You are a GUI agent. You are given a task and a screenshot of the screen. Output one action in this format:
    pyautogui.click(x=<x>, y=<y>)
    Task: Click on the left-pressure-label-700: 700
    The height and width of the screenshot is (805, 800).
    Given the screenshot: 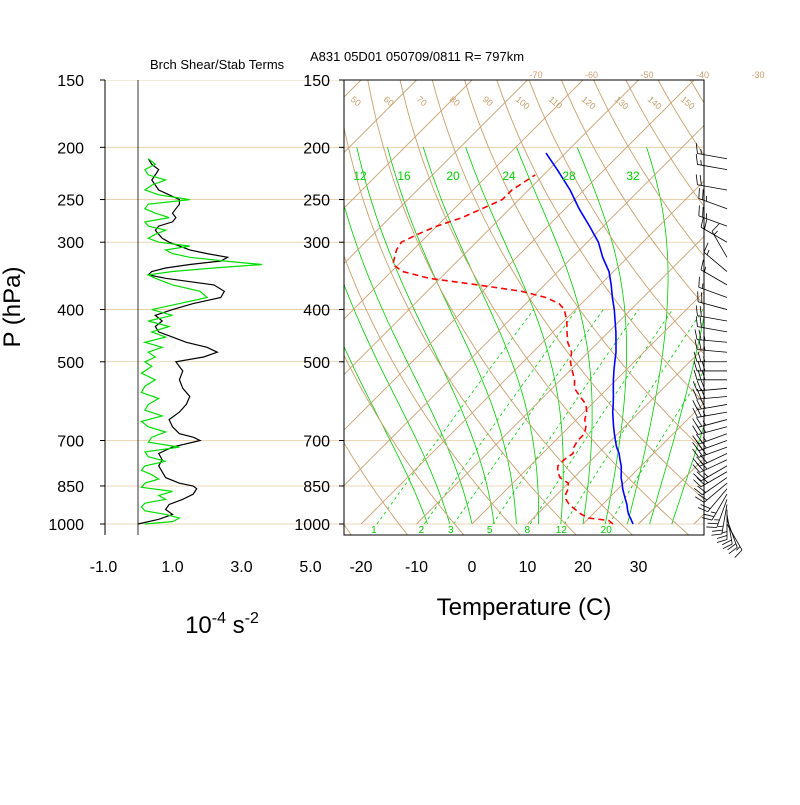 What is the action you would take?
    pyautogui.click(x=70, y=442)
    